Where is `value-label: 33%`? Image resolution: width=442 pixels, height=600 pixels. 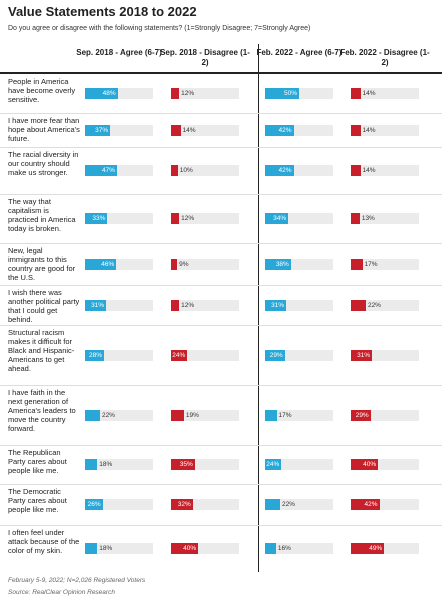 value-label: 33% is located at coordinates (99, 218).